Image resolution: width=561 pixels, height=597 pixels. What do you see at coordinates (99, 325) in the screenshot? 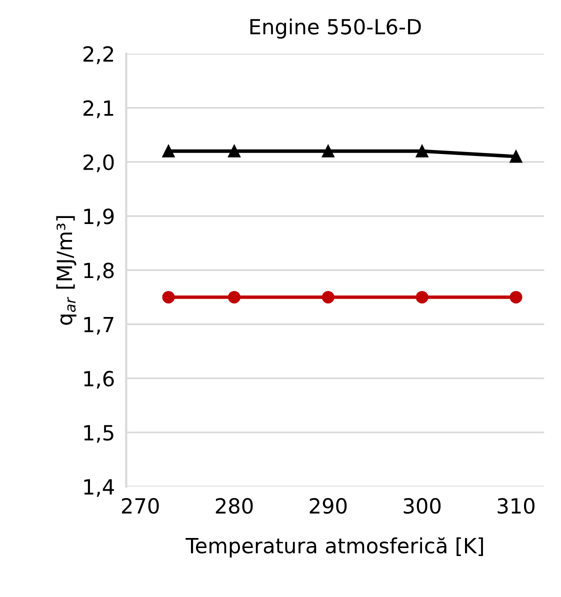
I see `y-tick-label: 1,7` at bounding box center [99, 325].